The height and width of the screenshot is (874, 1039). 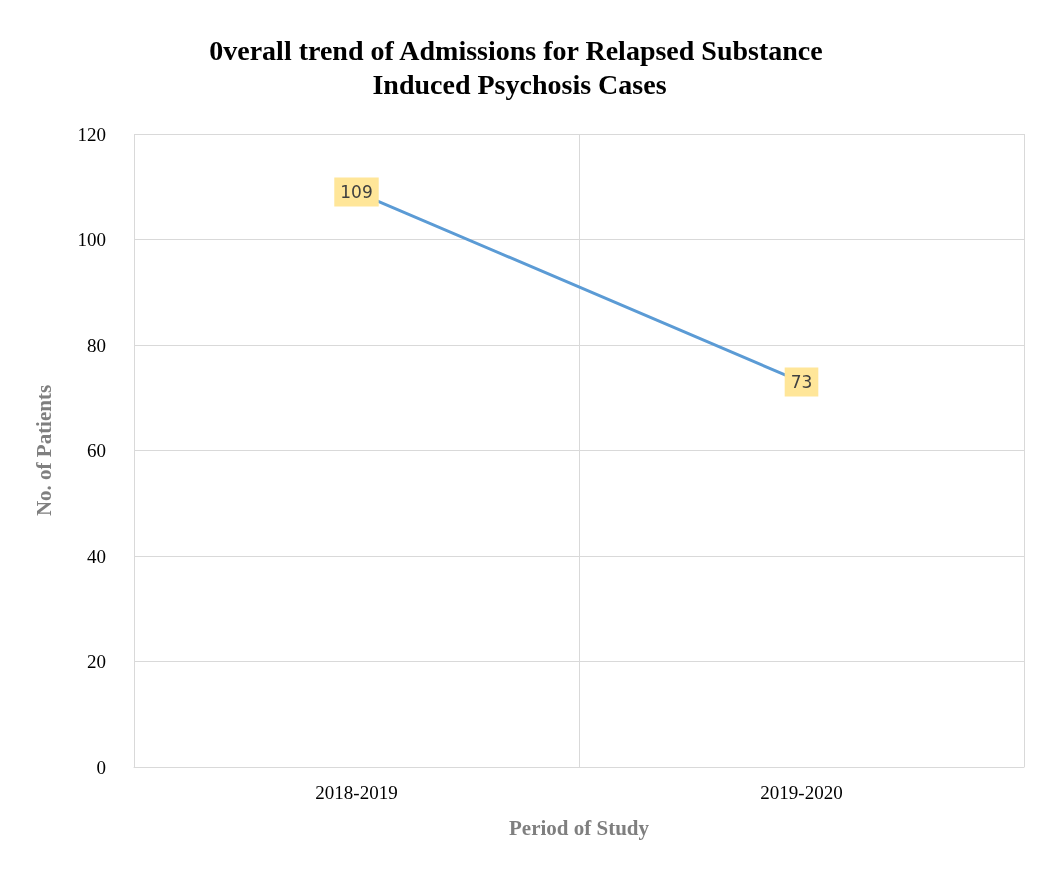 I want to click on data-label: 73, so click(x=801, y=381).